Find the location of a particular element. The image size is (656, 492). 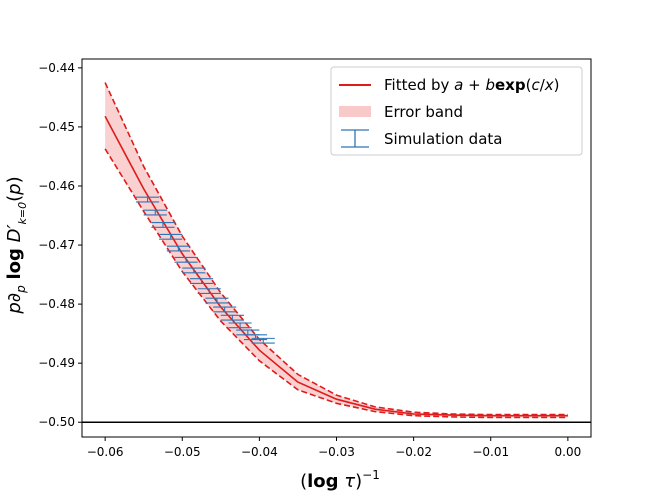

y-tick-label: −0.44 is located at coordinates (56, 68).